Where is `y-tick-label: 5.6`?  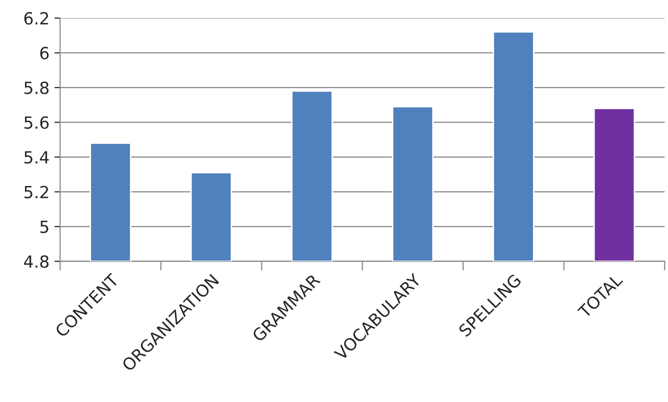 y-tick-label: 5.6 is located at coordinates (36, 122).